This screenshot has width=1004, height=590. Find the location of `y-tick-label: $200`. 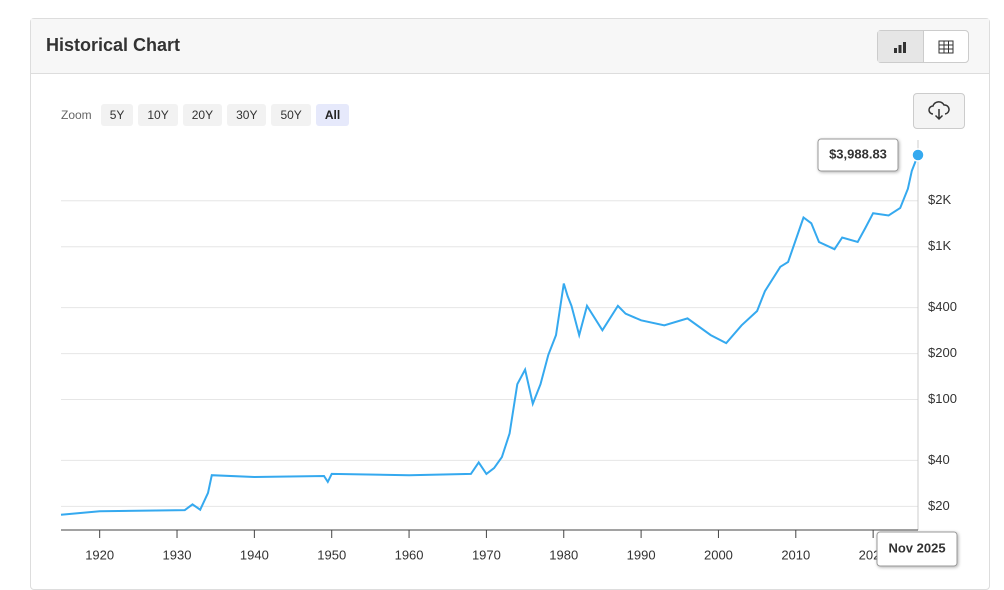

y-tick-label: $200 is located at coordinates (942, 352).